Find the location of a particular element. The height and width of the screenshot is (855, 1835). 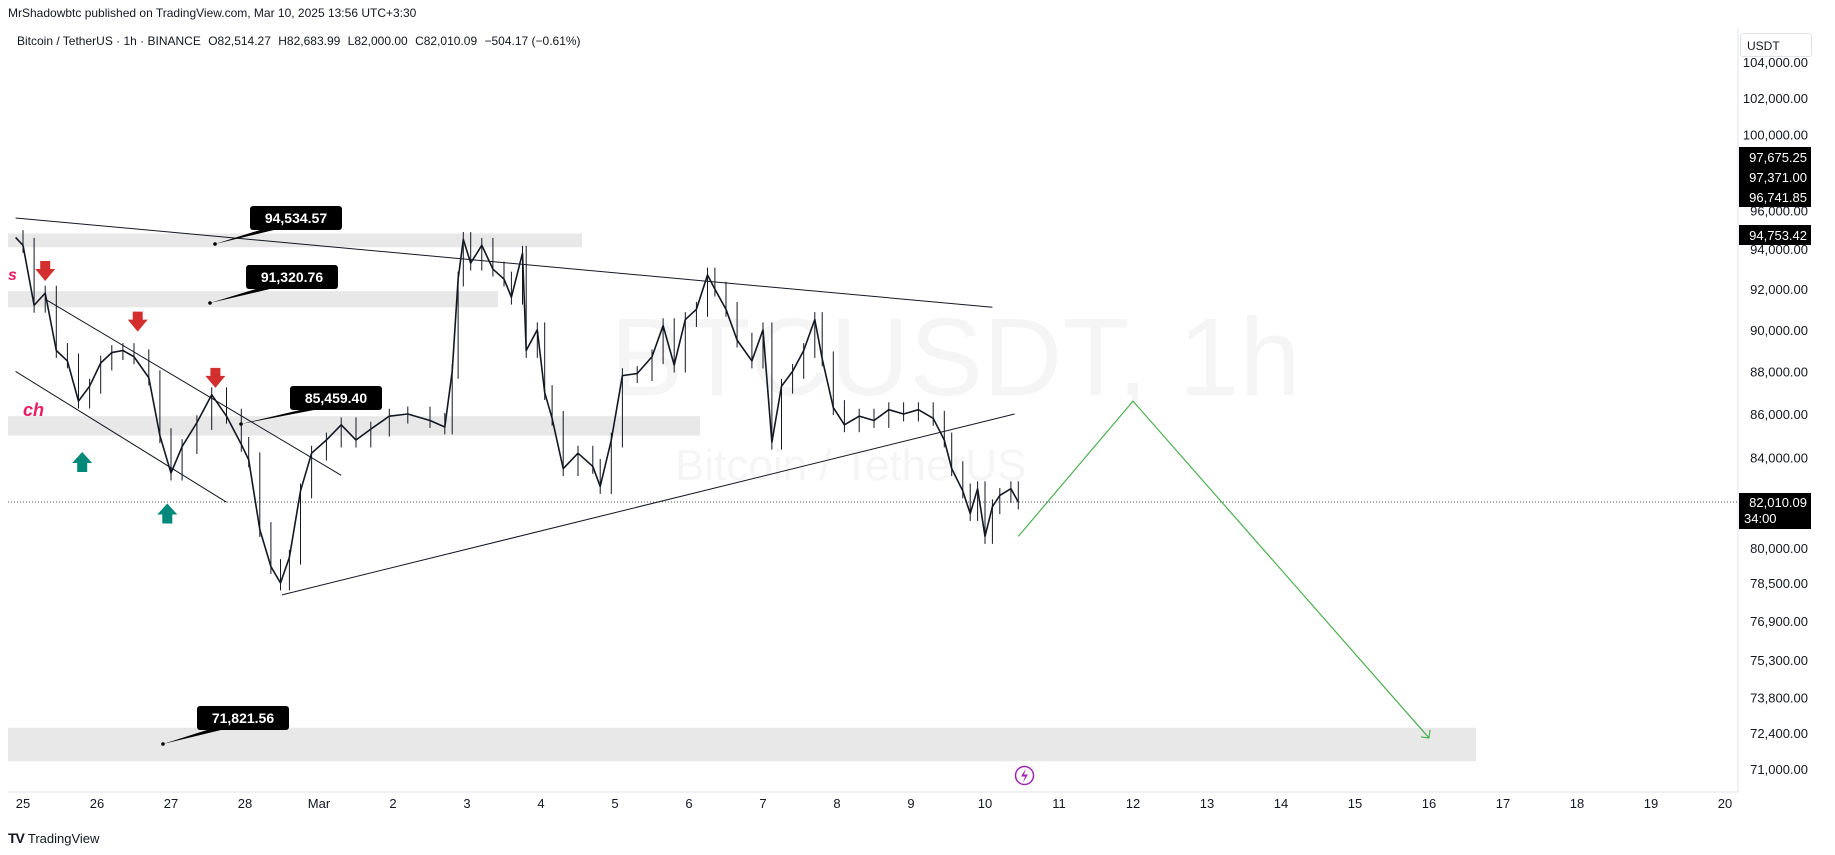

callouts: 94,534.57 91,320.76 85,459.40 71,821.56 is located at coordinates (271, 476).